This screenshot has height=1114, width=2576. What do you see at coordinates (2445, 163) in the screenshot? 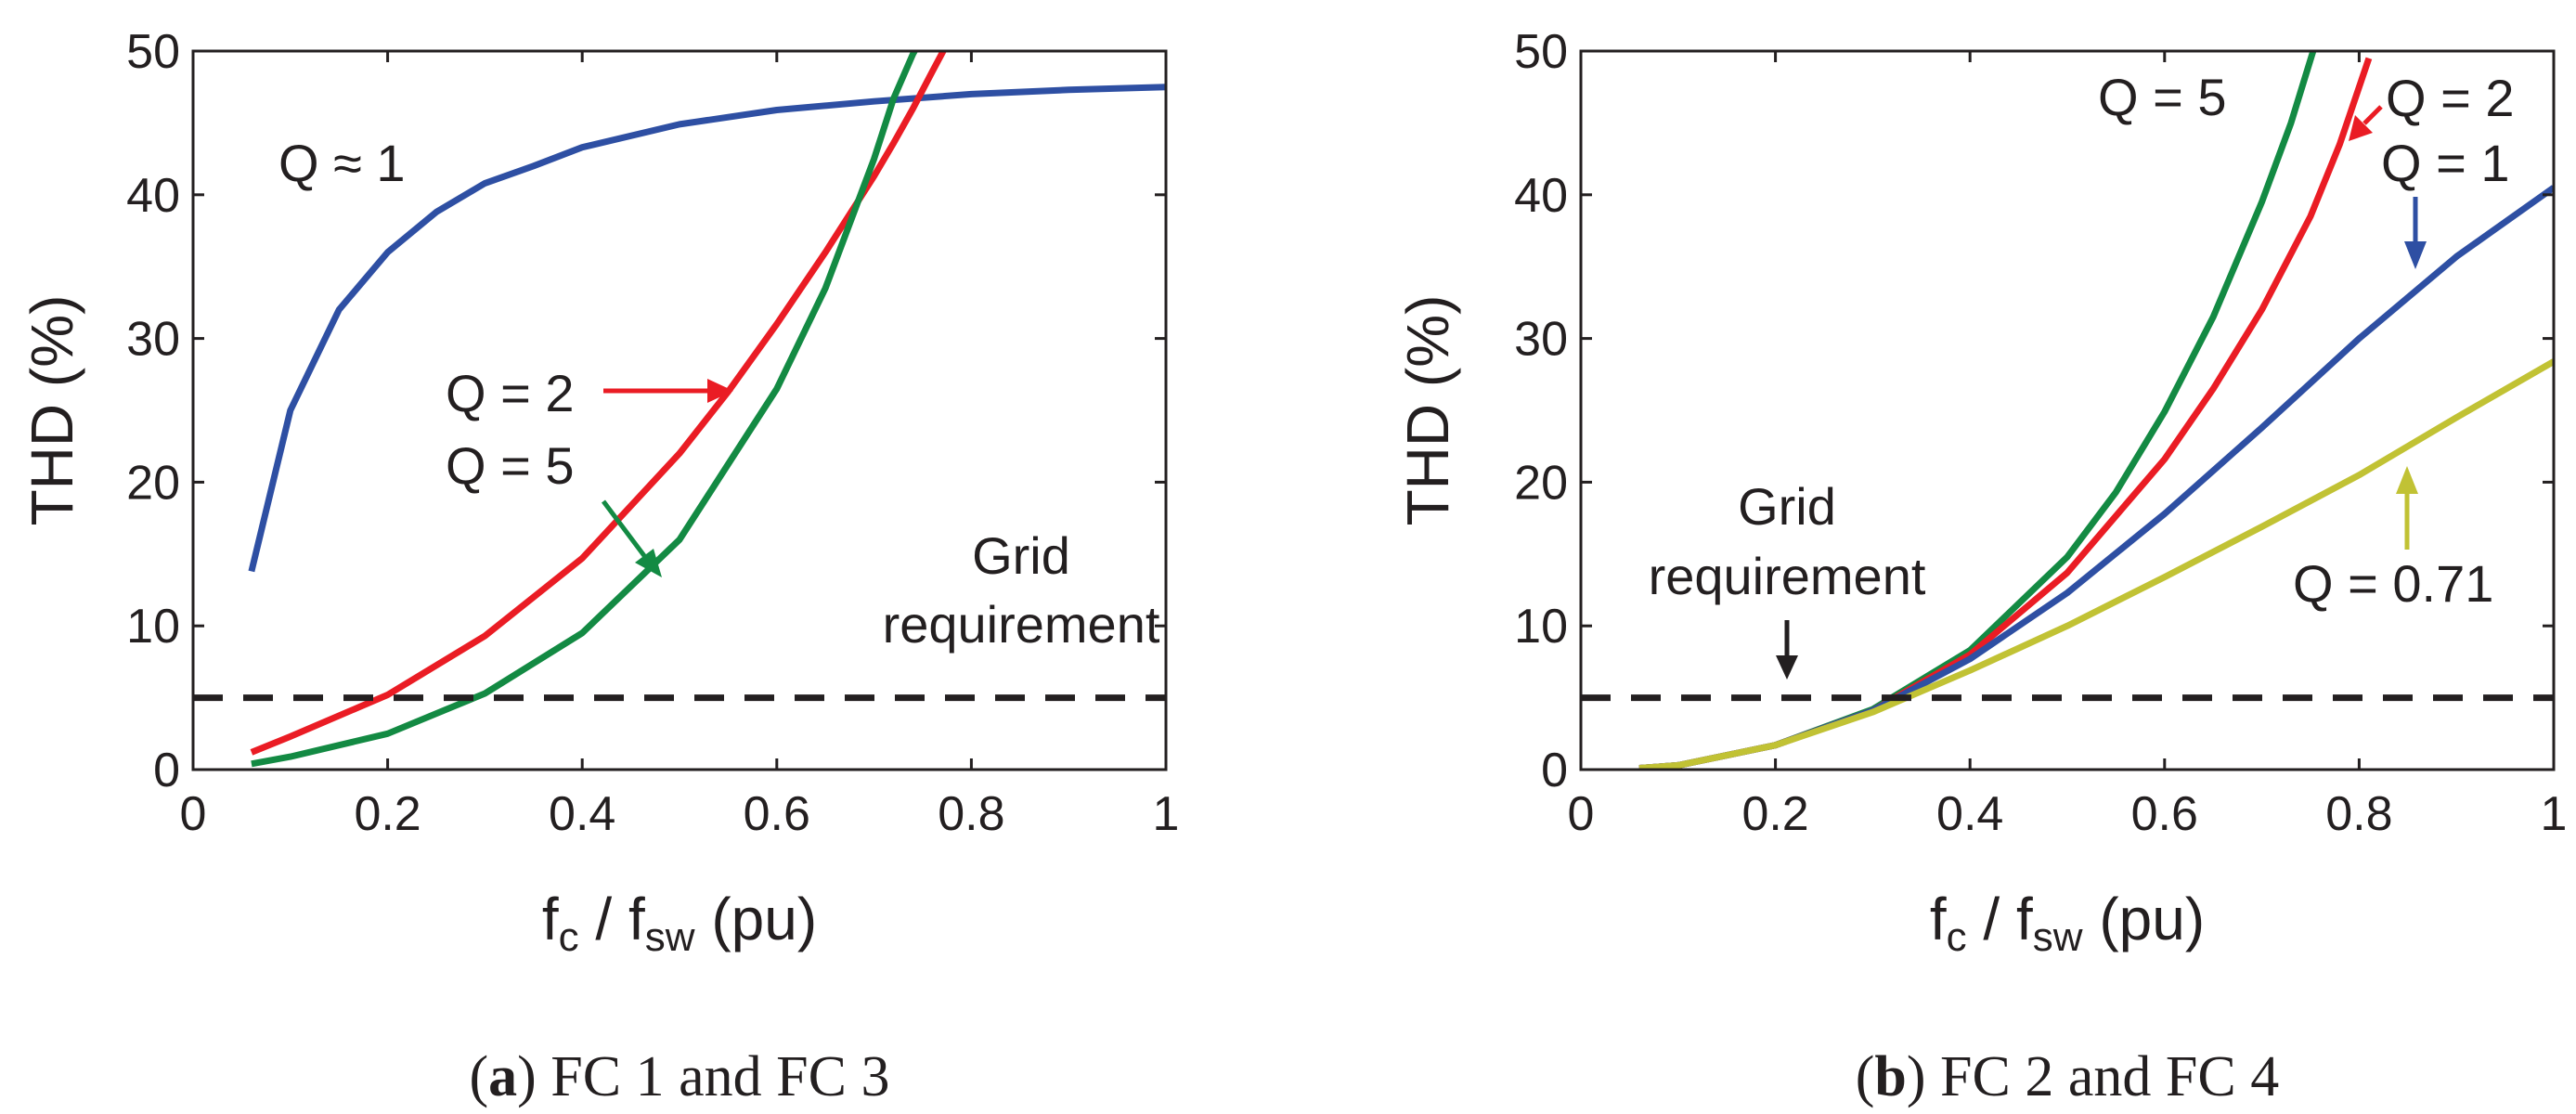
I see `annotation-q-1: Q = 1` at bounding box center [2445, 163].